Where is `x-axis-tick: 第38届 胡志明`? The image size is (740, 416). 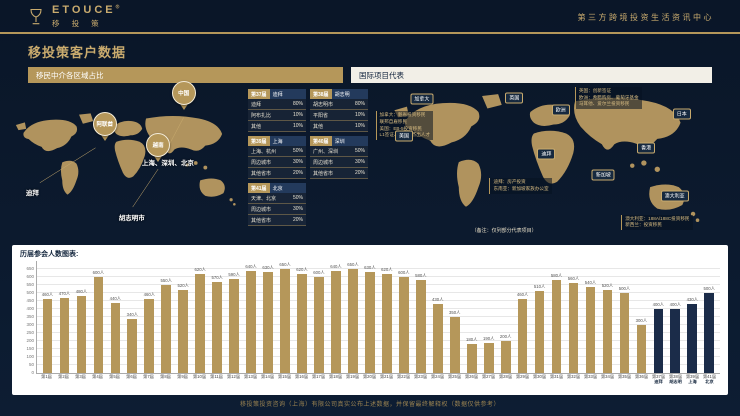
x-axis-tick: 第38届 胡志明 is located at coordinates (675, 379).